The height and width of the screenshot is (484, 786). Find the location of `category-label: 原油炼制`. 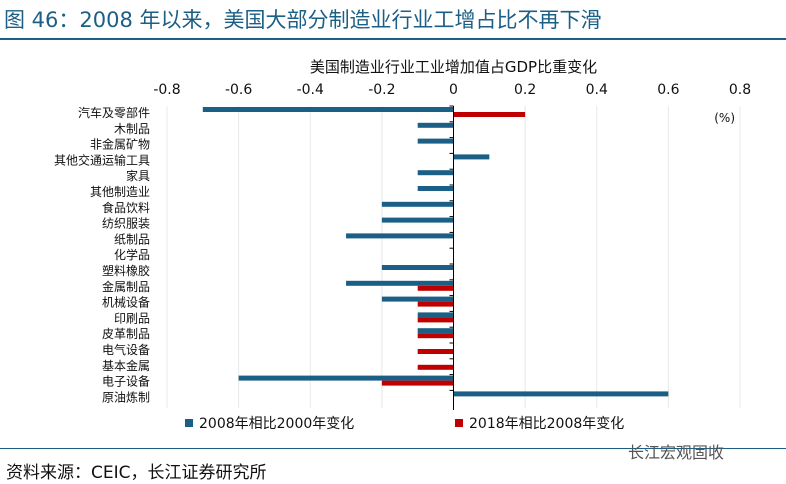

category-label: 原油炼制 is located at coordinates (126, 396).